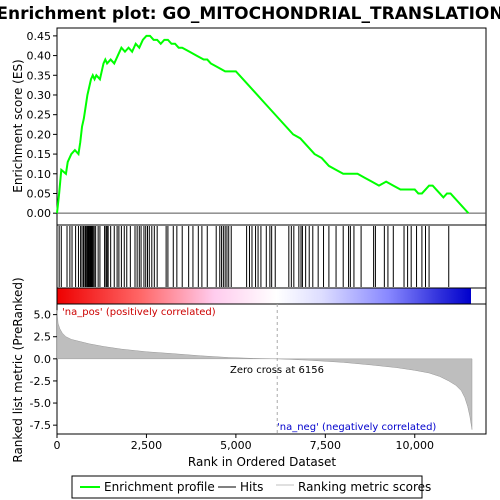 Image resolution: width=500 pixels, height=500 pixels. Describe the element at coordinates (43, 315) in the screenshot. I see `metric-y-tick-label: 5.0` at that location.